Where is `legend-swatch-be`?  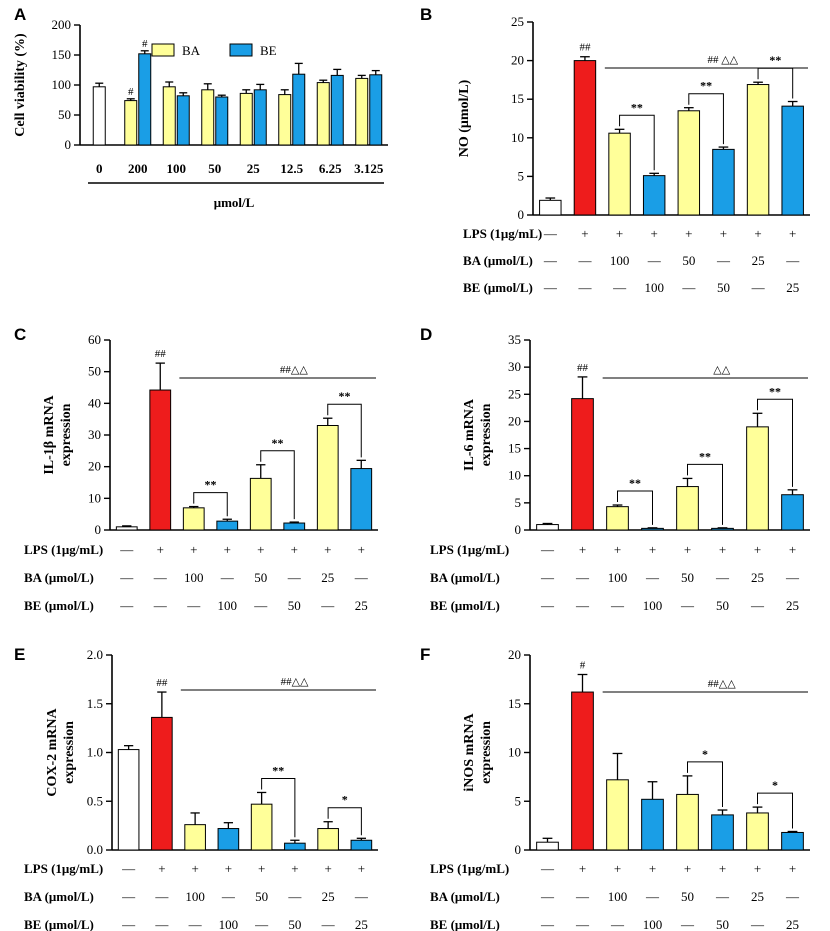 legend-swatch-be is located at coordinates (241, 50).